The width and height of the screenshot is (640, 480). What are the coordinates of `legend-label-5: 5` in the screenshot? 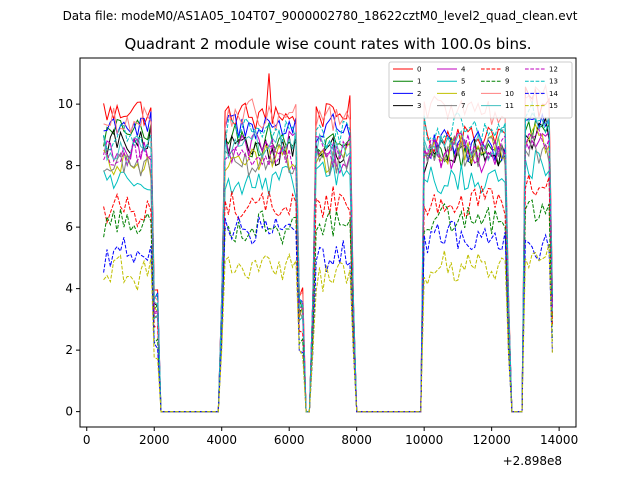 It's located at (463, 82).